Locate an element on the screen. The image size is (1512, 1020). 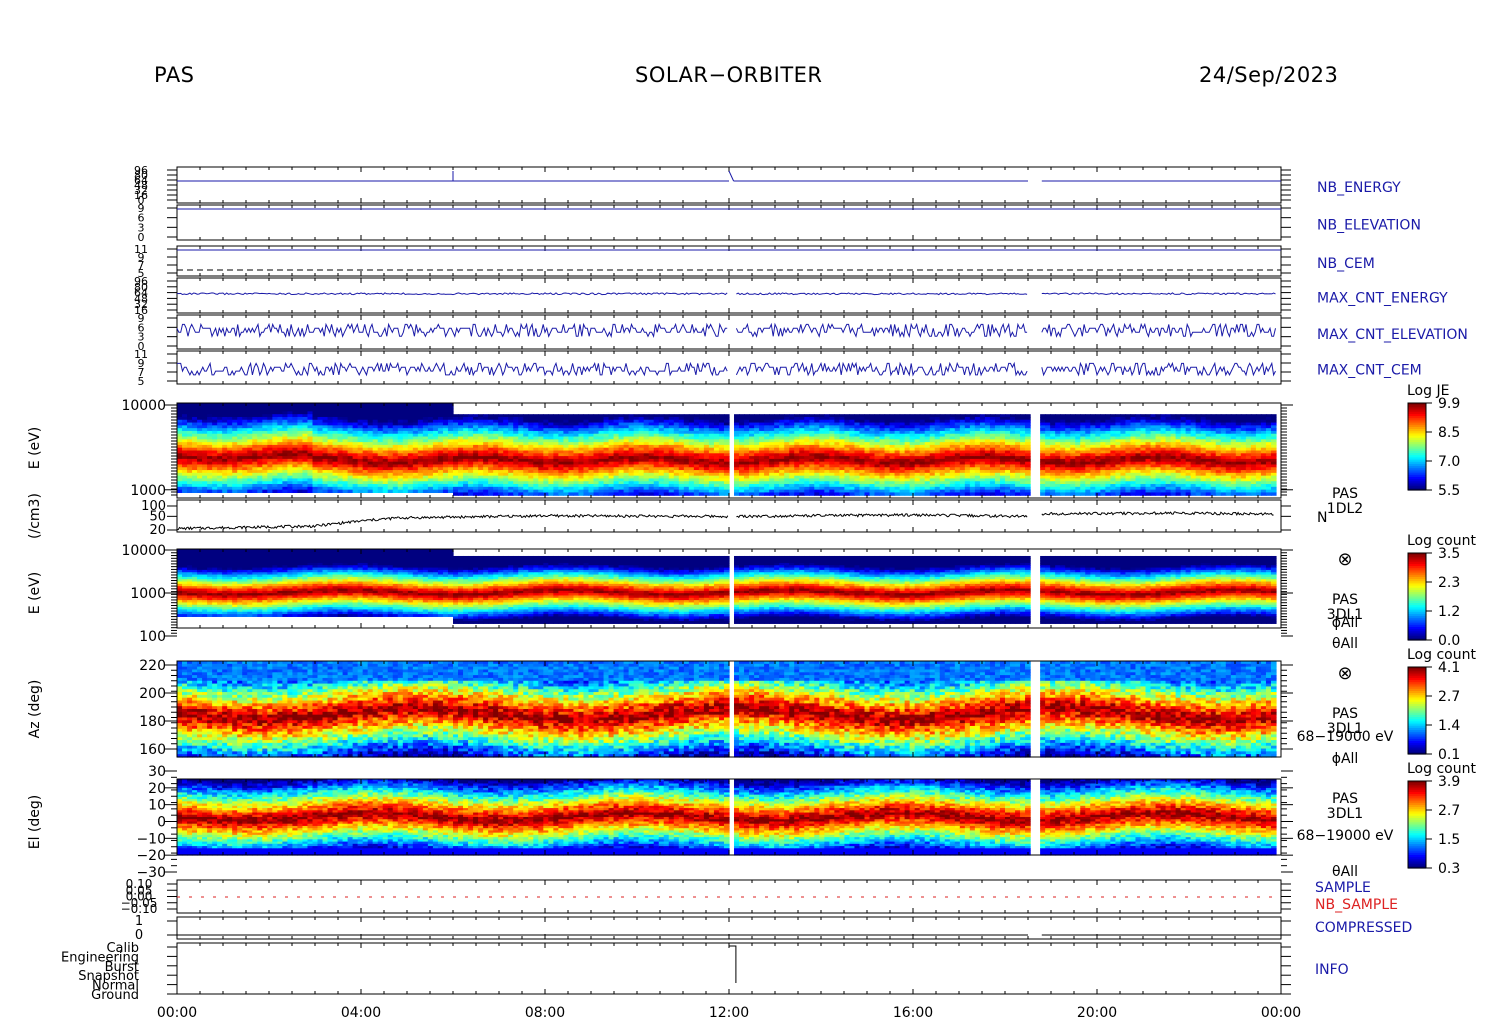
panel-max_cnt_energy-tick-label: 16 is located at coordinates (141, 310).